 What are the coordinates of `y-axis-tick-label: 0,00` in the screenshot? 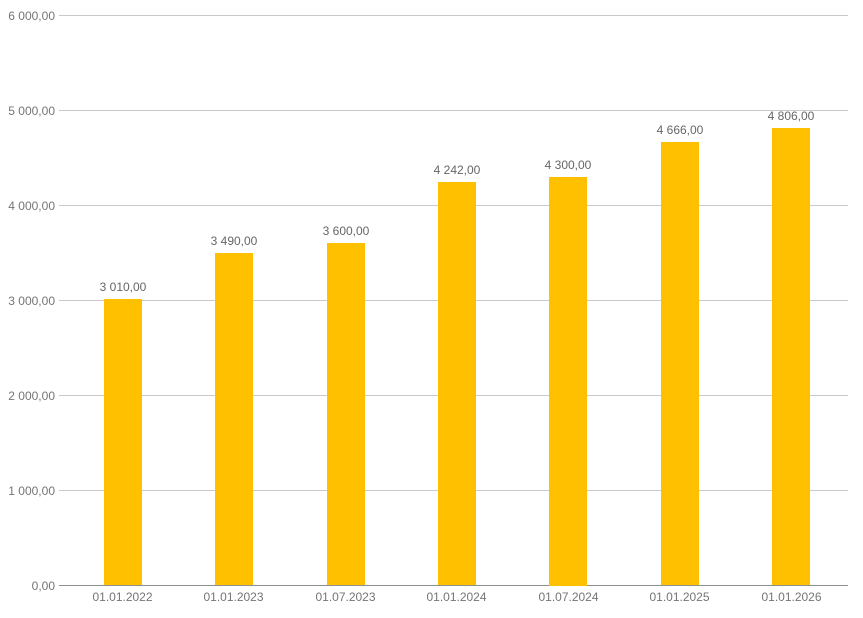 It's located at (43, 586).